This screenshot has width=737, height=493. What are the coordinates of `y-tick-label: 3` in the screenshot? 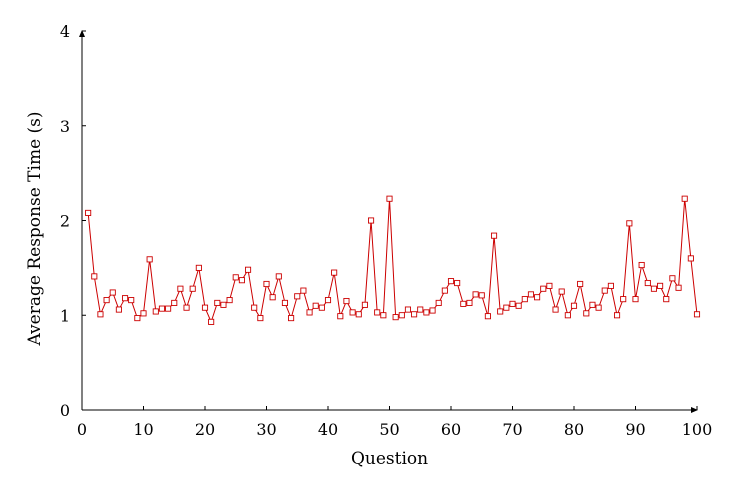 It's located at (65, 126).